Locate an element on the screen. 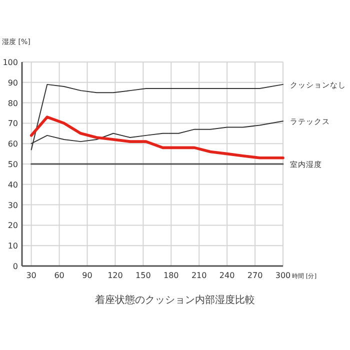  y-tick-label: 10 is located at coordinates (13, 246).